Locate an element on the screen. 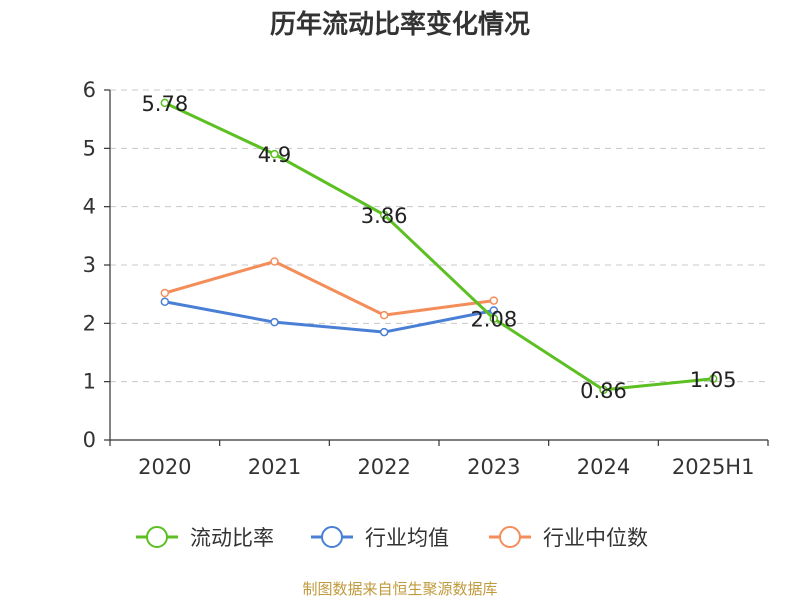  x-tick-label: 2021 is located at coordinates (274, 467).